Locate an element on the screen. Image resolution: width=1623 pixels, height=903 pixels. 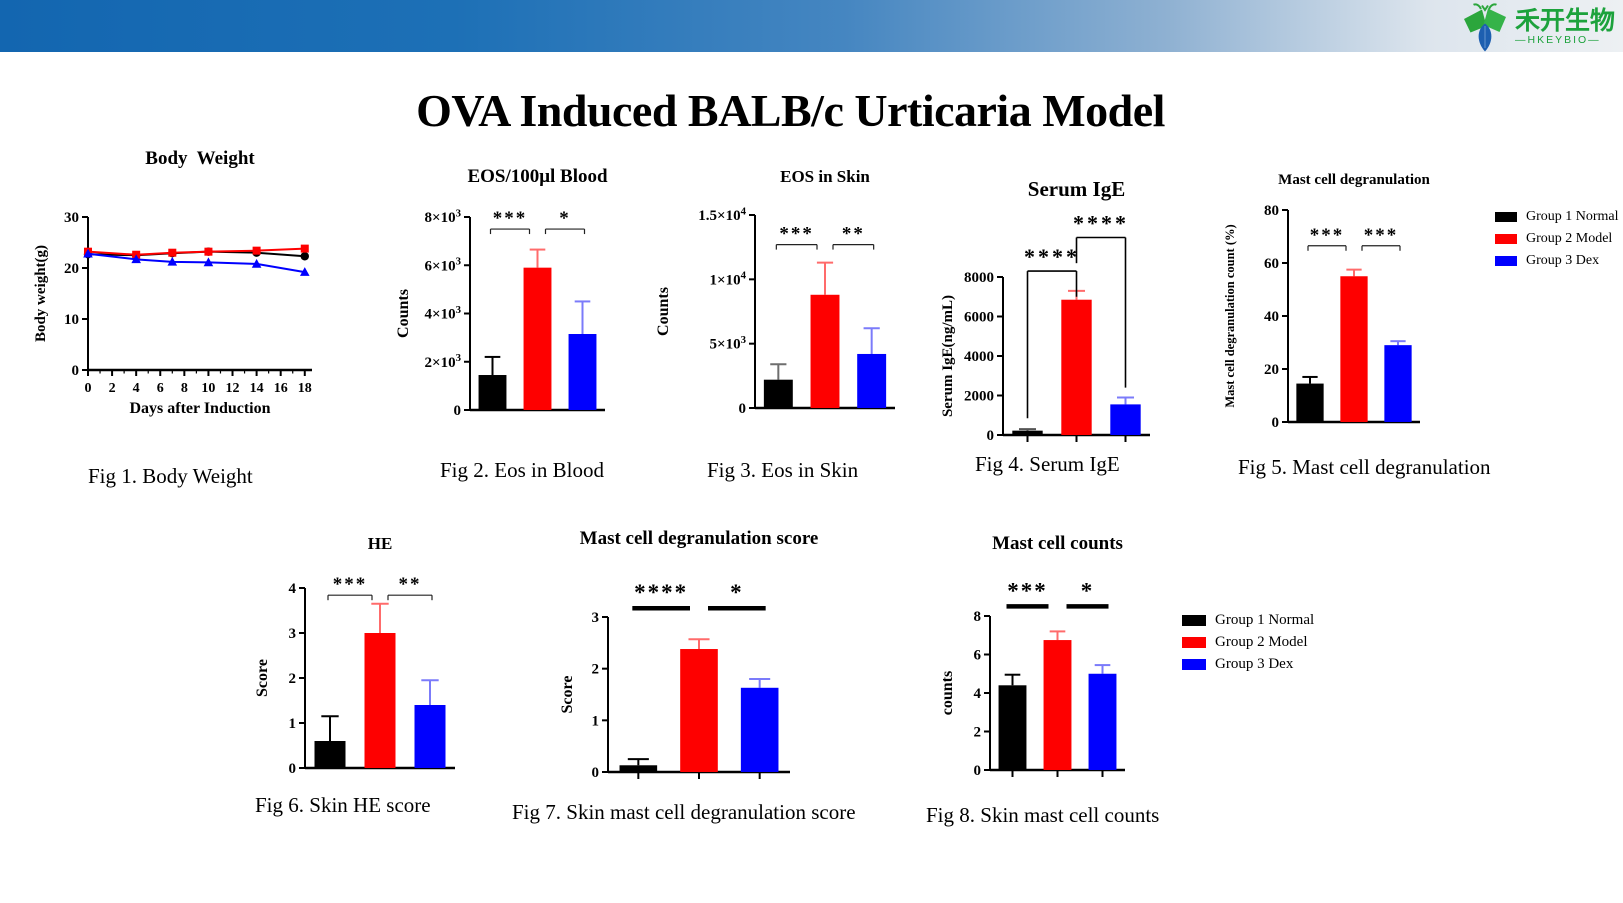
x-axis-label: Days after Induction is located at coordinates (199, 408).